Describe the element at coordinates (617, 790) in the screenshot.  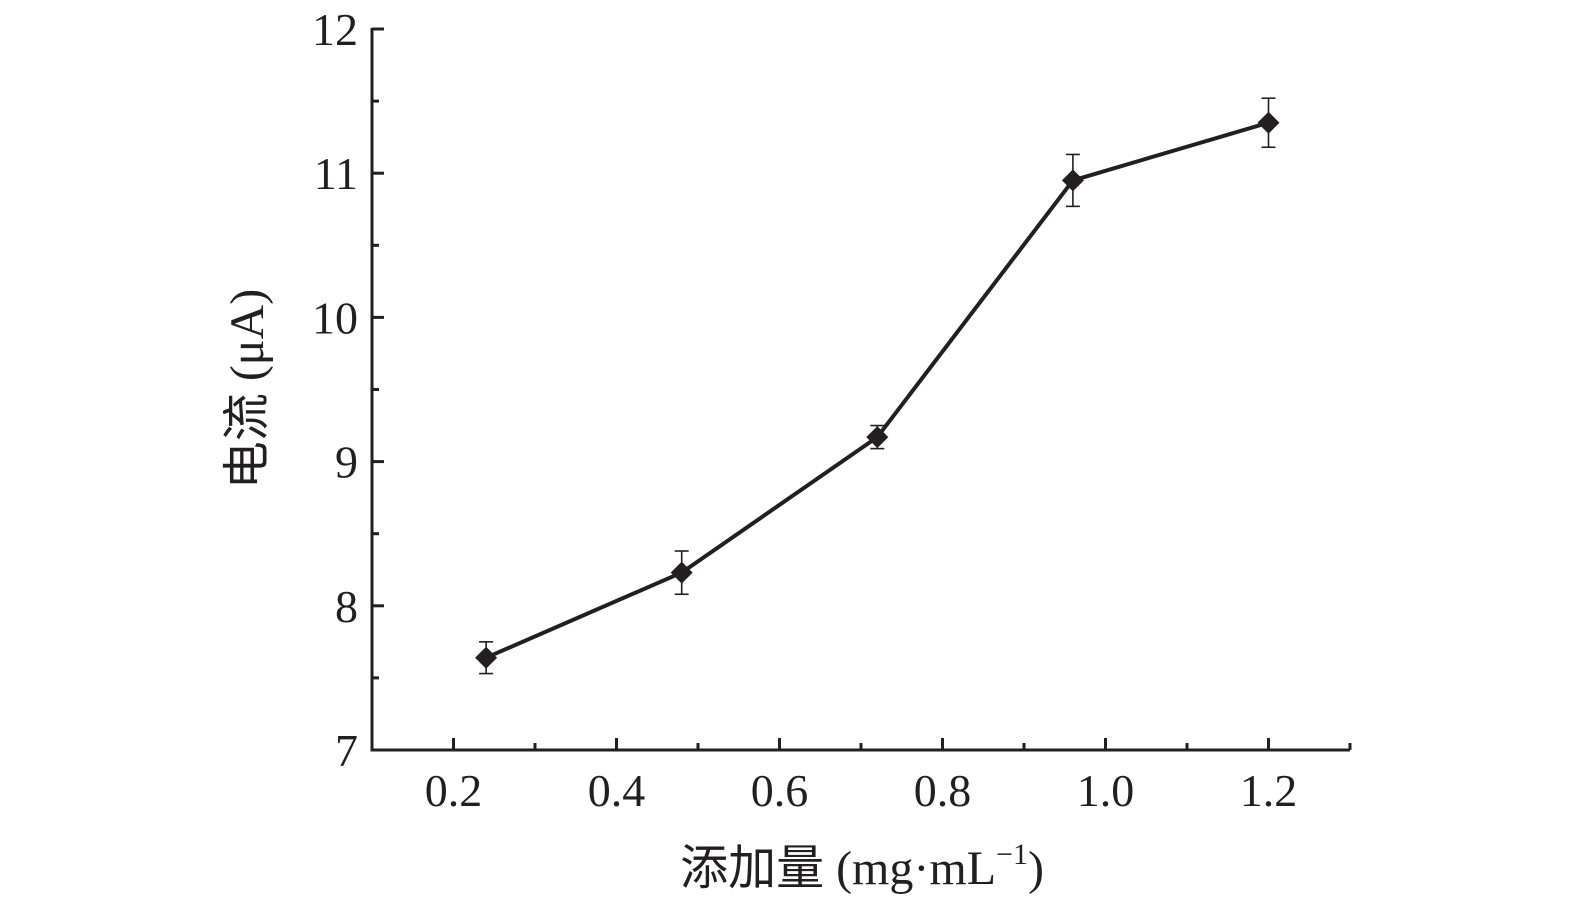
I see `x-tick-label: 0.4` at that location.